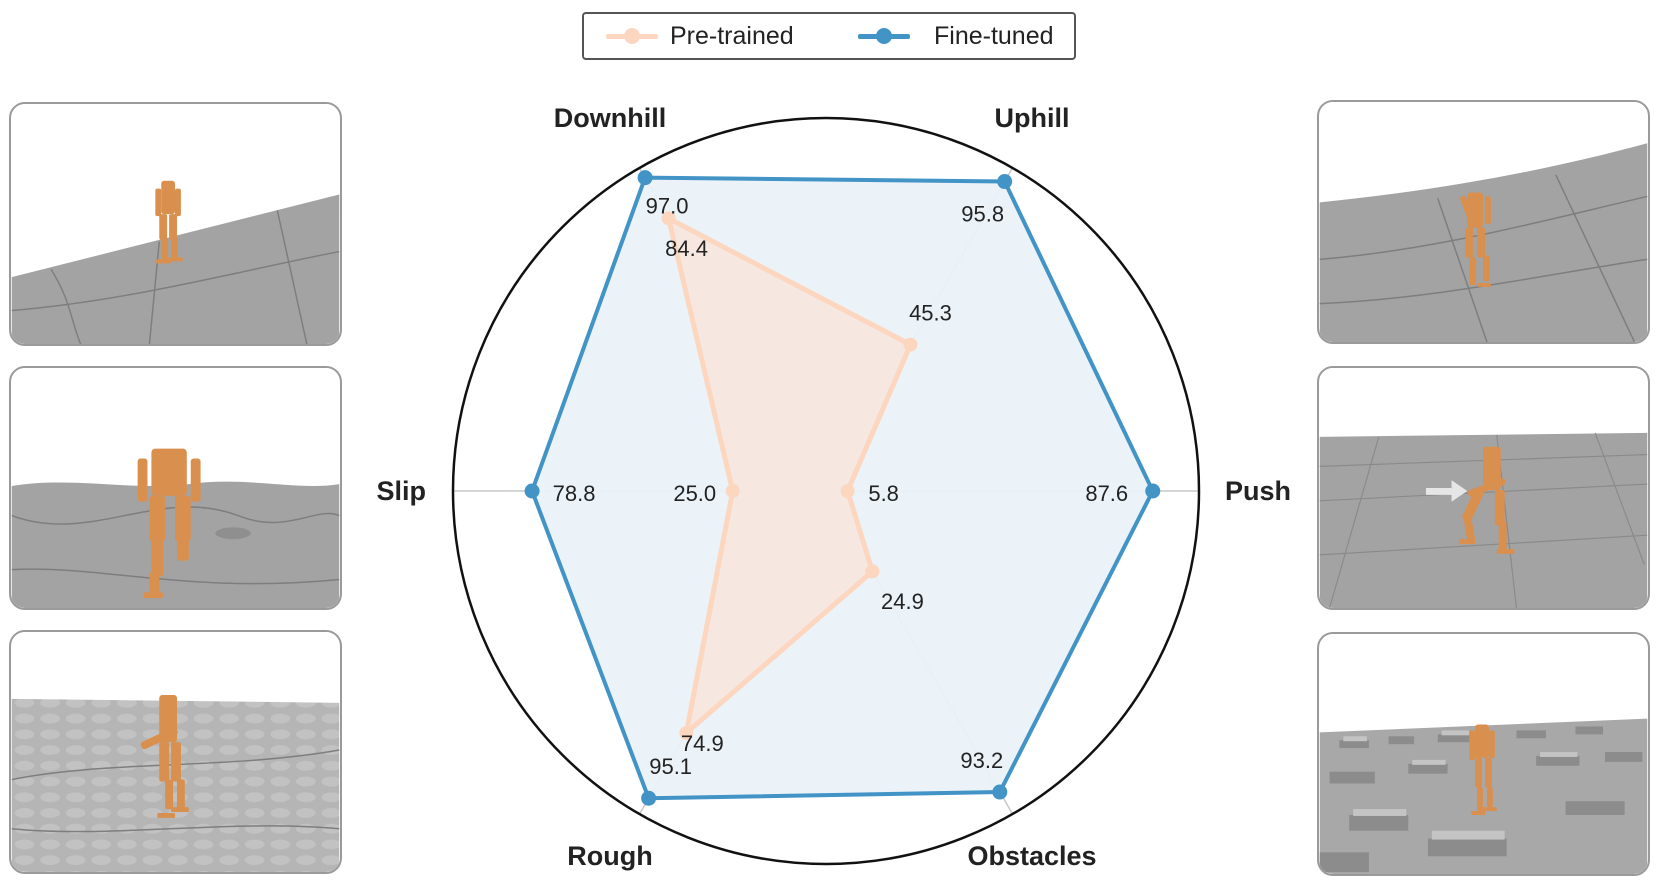 Image resolution: width=1661 pixels, height=894 pixels. What do you see at coordinates (686, 732) in the screenshot?
I see `data-point-pre-trained-rough` at bounding box center [686, 732].